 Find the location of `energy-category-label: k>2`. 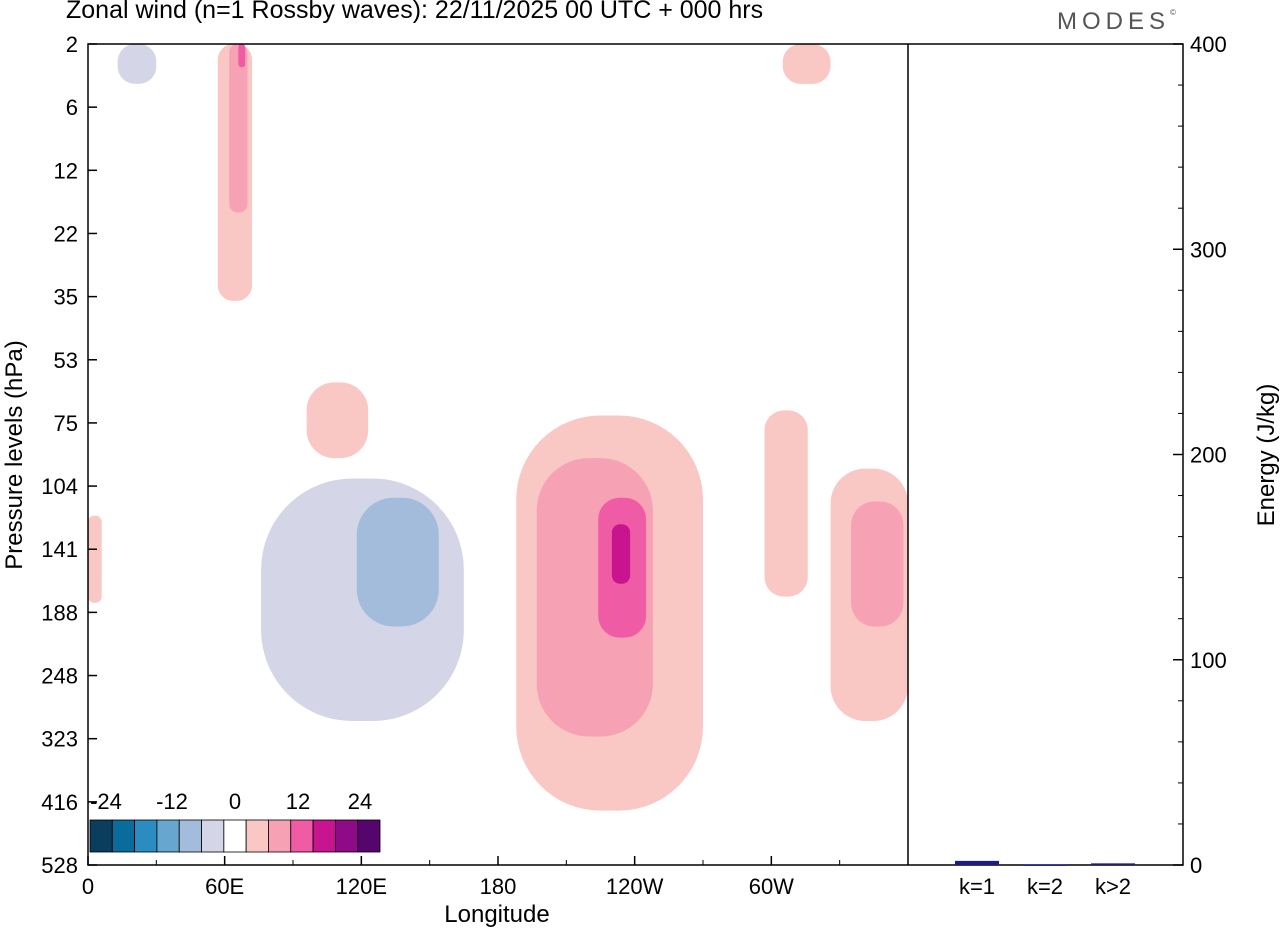

energy-category-label: k>2 is located at coordinates (1113, 886).